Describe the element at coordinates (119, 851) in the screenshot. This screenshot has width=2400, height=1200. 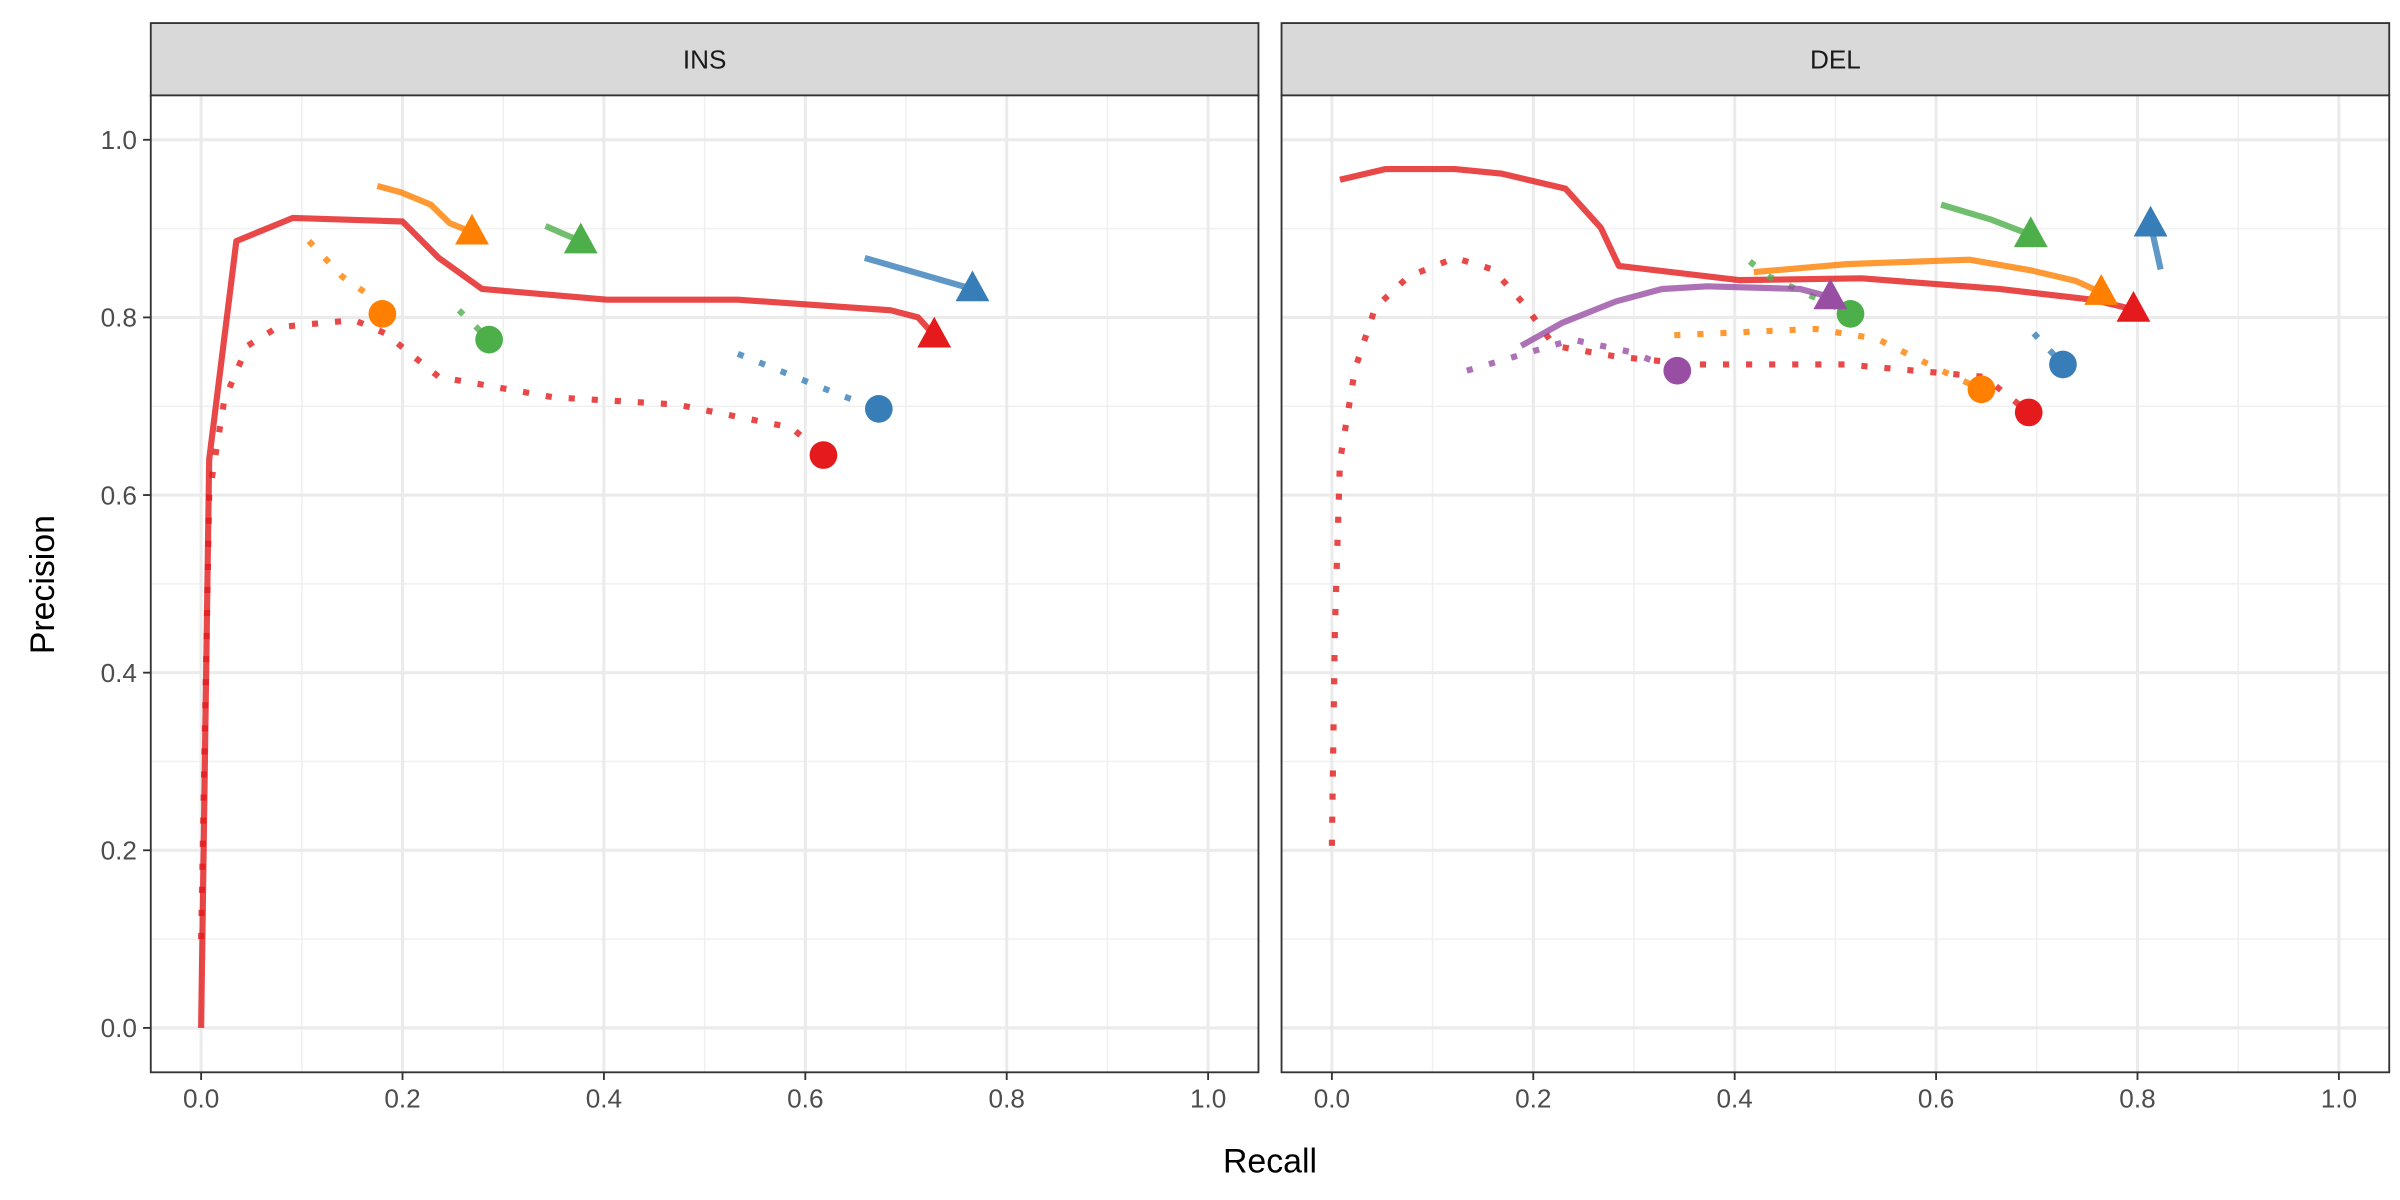
I see `y-tick-label: 0.2` at that location.